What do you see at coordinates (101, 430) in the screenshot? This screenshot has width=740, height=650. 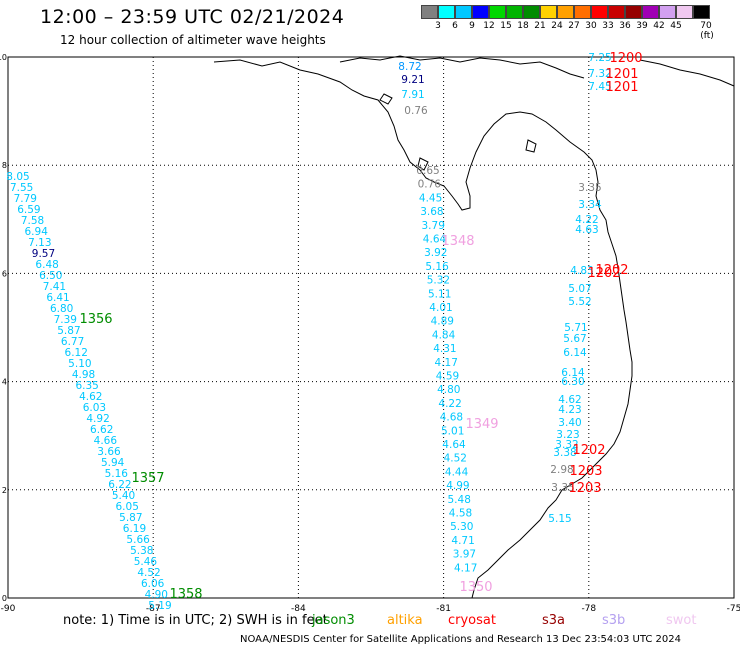 I see `wave-height-value: 6.62` at bounding box center [101, 430].